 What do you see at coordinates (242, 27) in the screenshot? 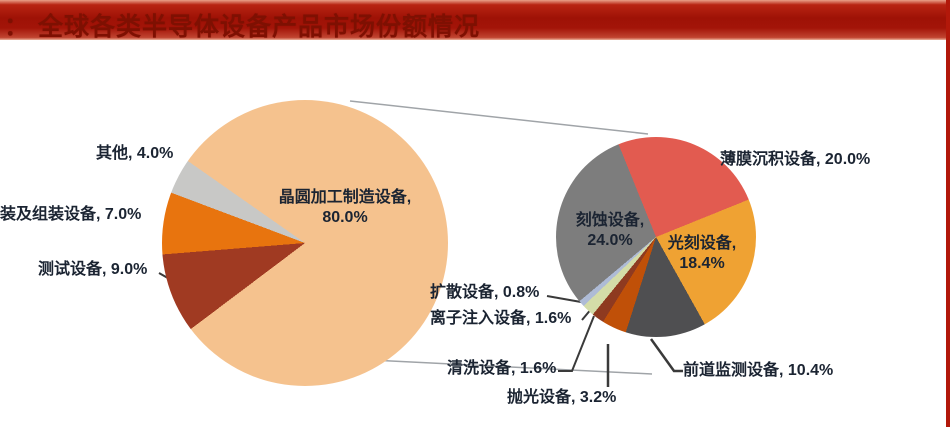
I see `page-title: ： 全球各类半导体设备产品市场份额情况` at bounding box center [242, 27].